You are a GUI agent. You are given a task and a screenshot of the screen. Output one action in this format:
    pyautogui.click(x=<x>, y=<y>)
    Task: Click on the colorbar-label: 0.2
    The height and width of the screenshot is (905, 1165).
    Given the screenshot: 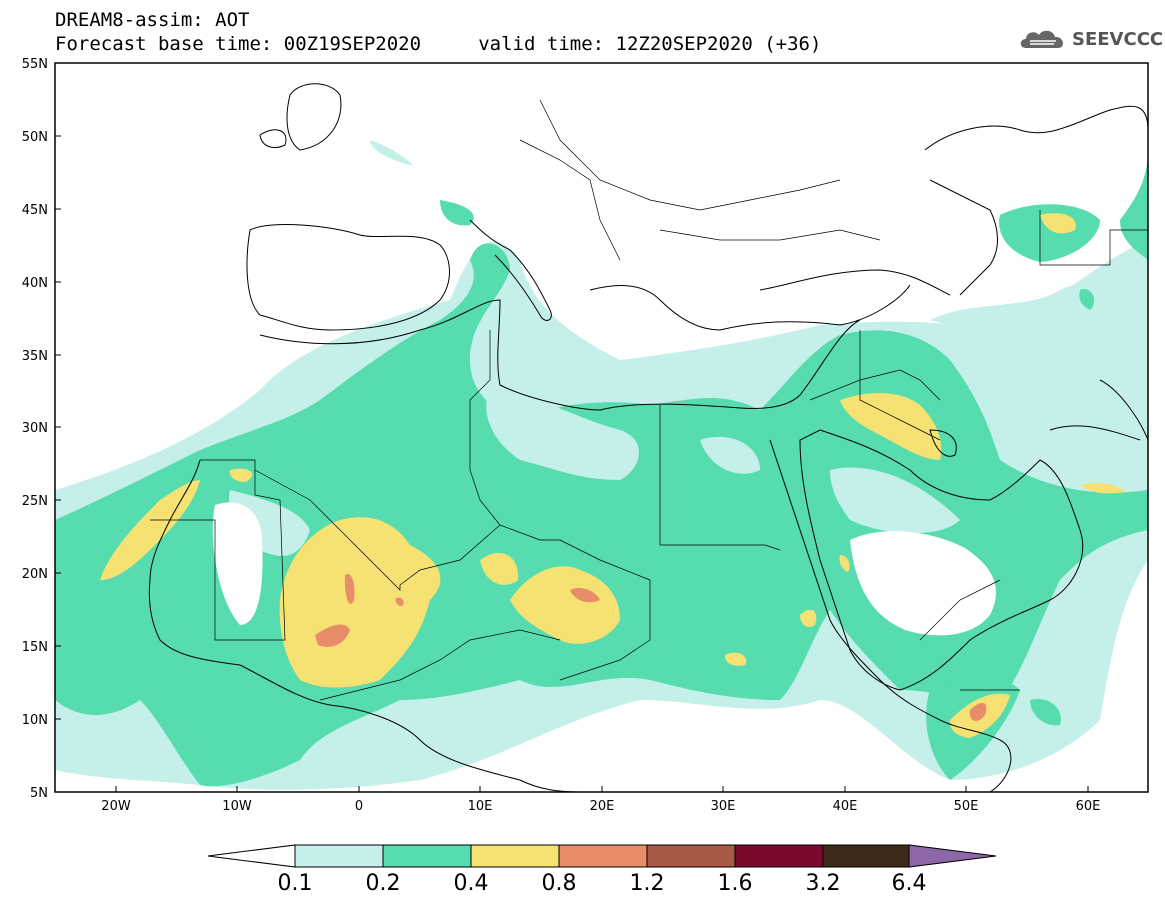 What is the action you would take?
    pyautogui.click(x=383, y=883)
    